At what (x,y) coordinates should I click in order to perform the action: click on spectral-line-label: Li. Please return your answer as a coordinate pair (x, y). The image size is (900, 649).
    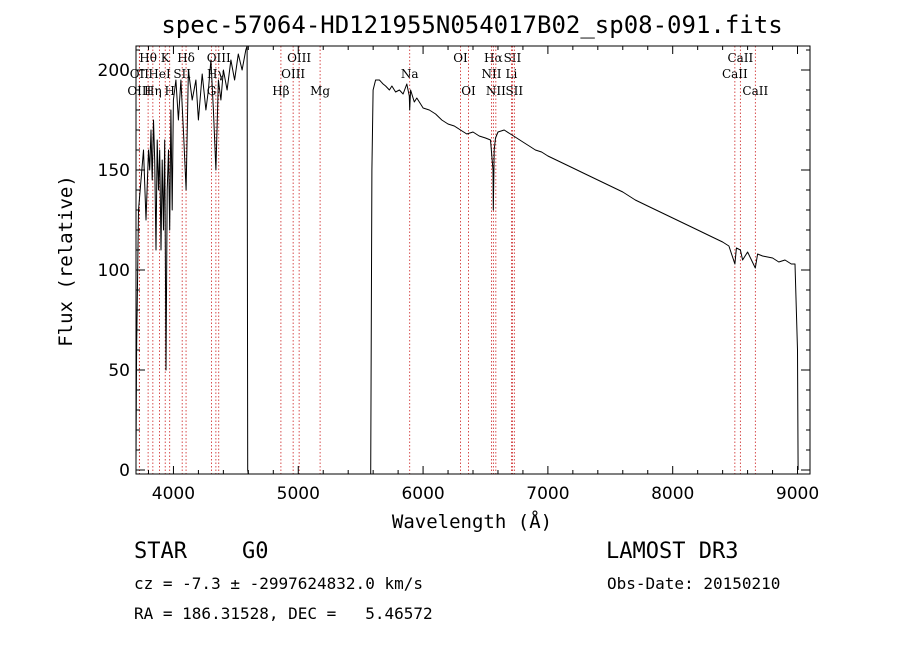
    Looking at the image, I should click on (512, 74).